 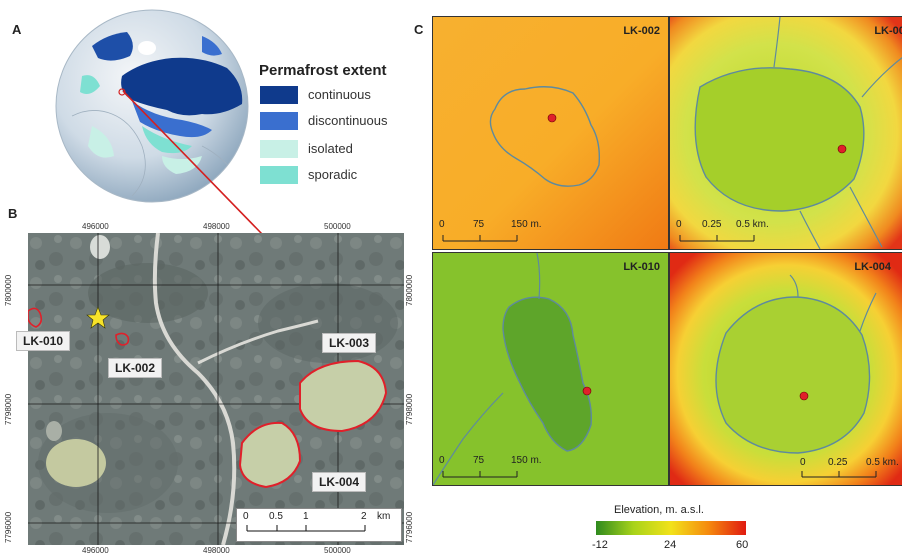 I want to click on x-tick-bottom-1: 496000, so click(x=95, y=550).